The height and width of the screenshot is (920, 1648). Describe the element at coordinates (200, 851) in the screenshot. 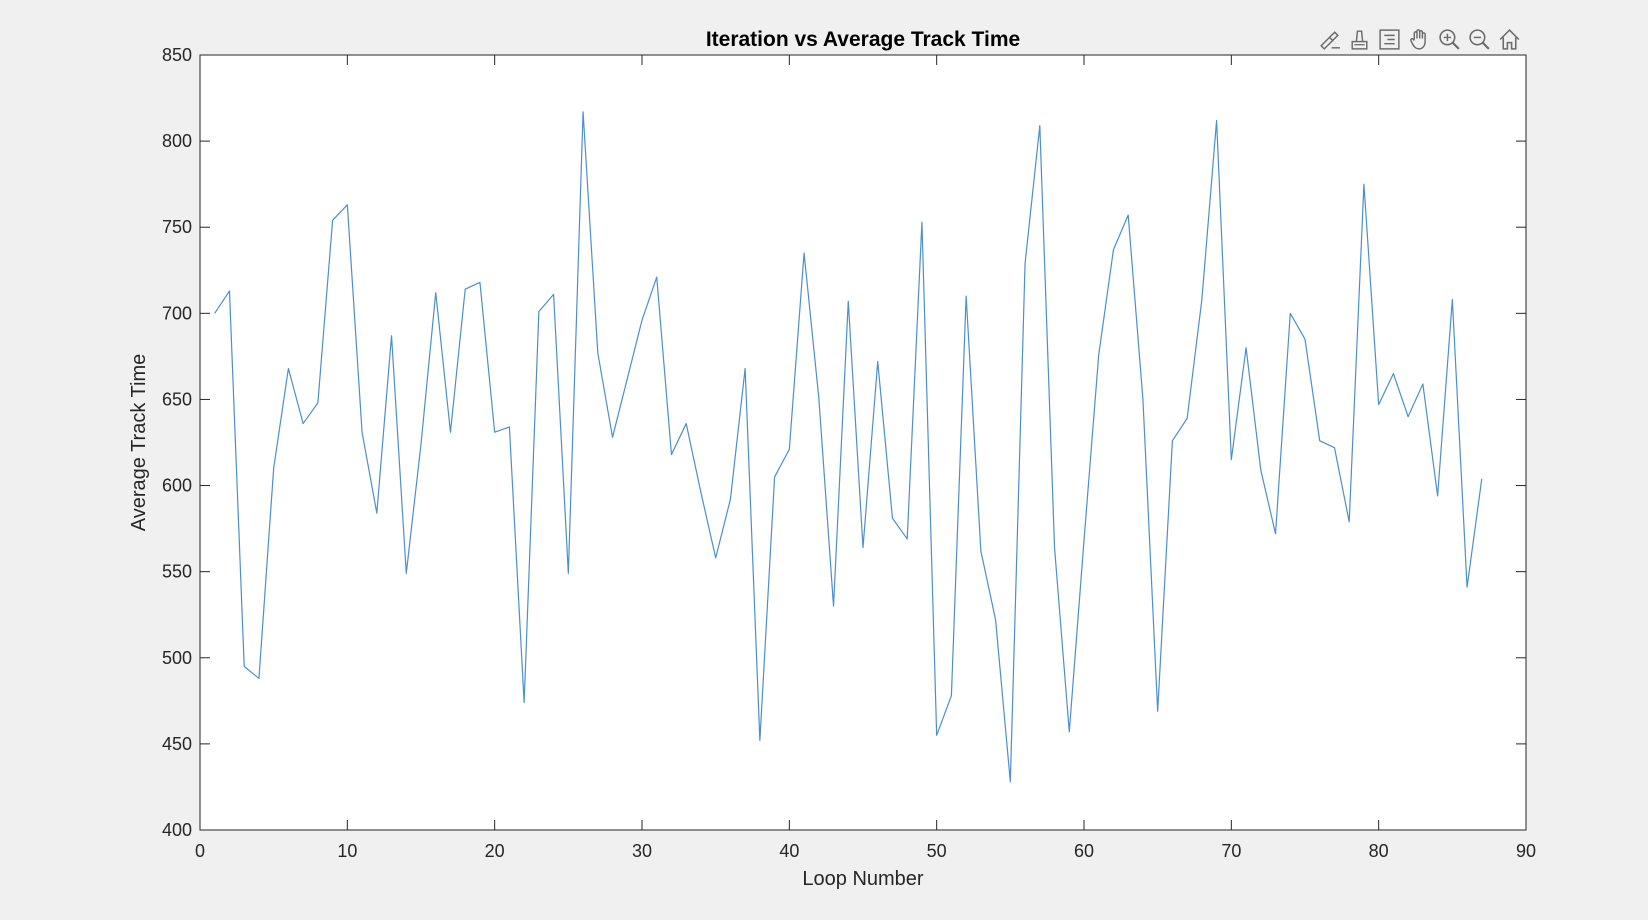

I see `x-tick-label: 0` at that location.